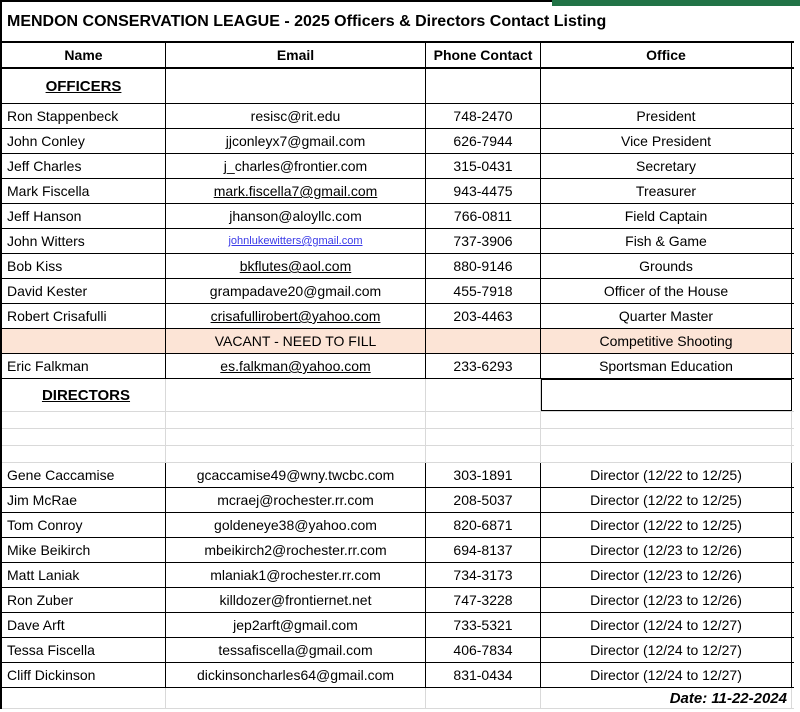  I want to click on email-hyperlink: johnlukewitters@gmail.com, so click(296, 241).